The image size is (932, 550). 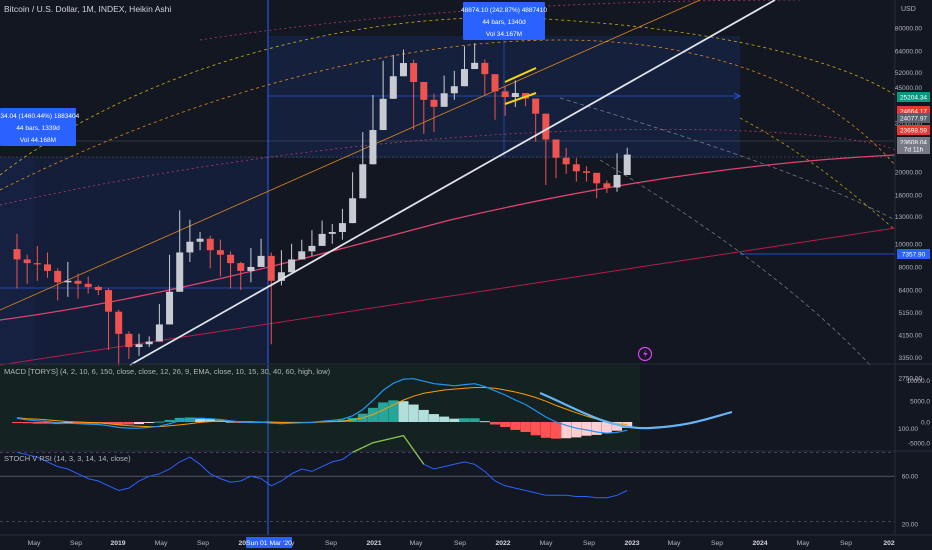 I want to click on price-axis-tick: 6400.00, so click(x=911, y=291).